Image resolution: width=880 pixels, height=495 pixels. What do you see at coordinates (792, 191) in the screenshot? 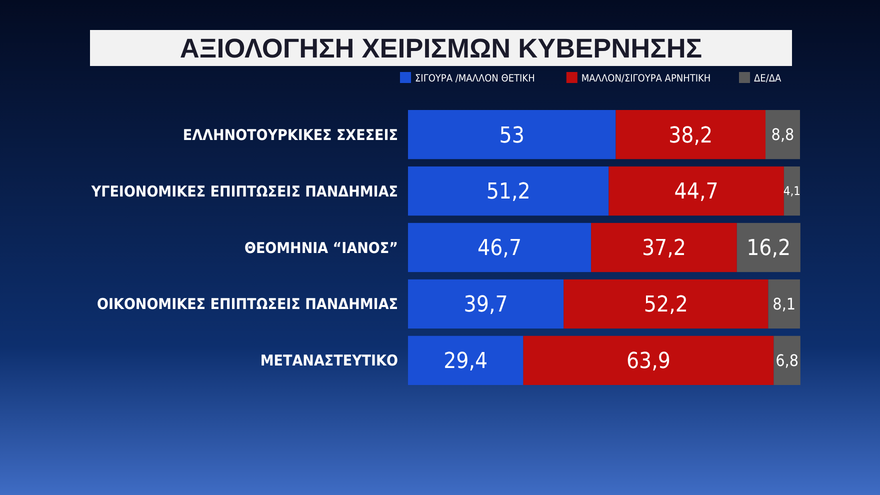
I see `data-label: 4,1` at bounding box center [792, 191].